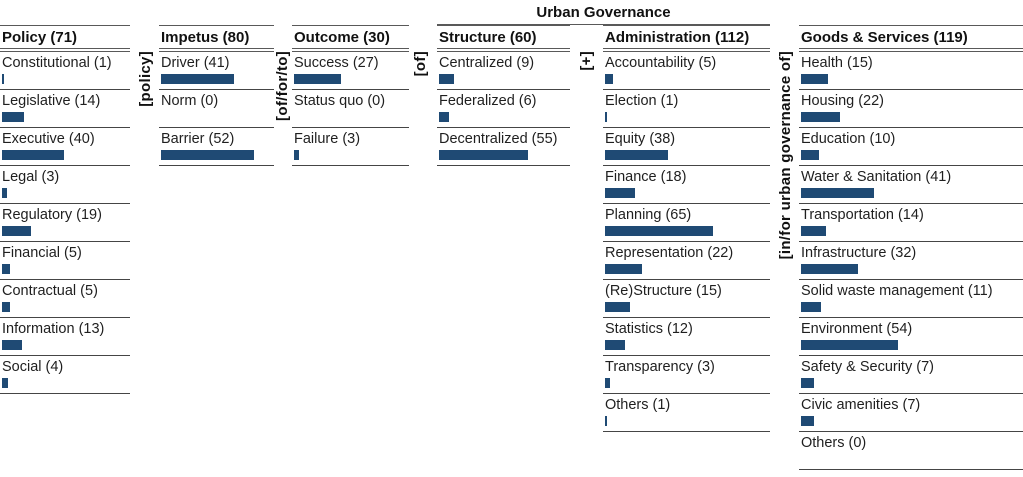  I want to click on category-row: Driver (41), so click(216, 71).